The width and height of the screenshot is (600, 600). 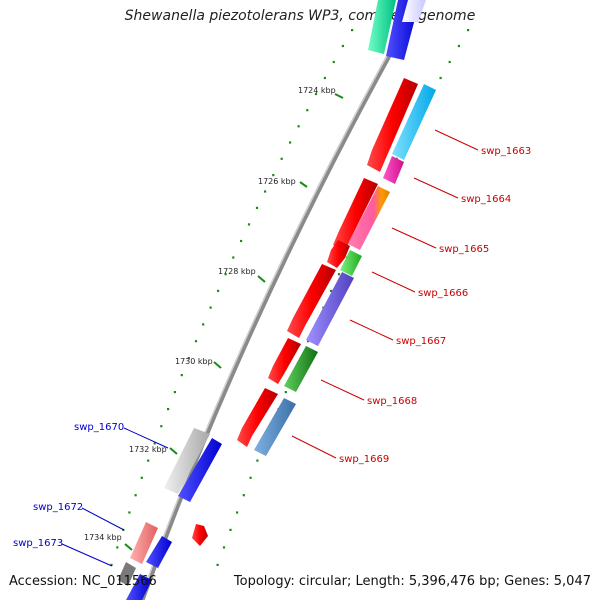 I want to click on gene-label-swp-1667: swp_1667, so click(x=421, y=341).